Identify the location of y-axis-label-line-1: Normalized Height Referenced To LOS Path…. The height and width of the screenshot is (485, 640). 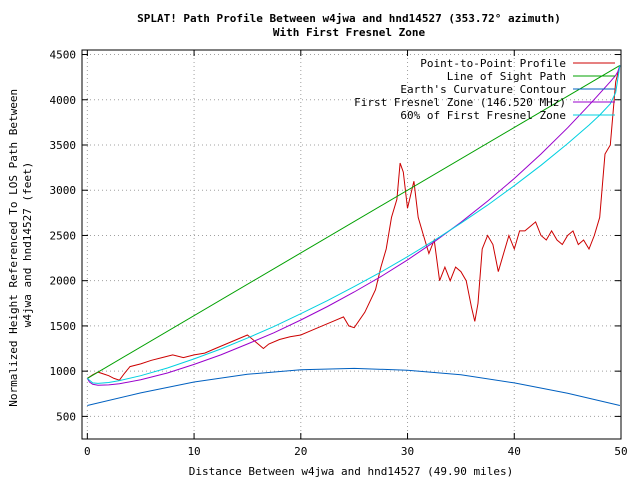
(13, 248).